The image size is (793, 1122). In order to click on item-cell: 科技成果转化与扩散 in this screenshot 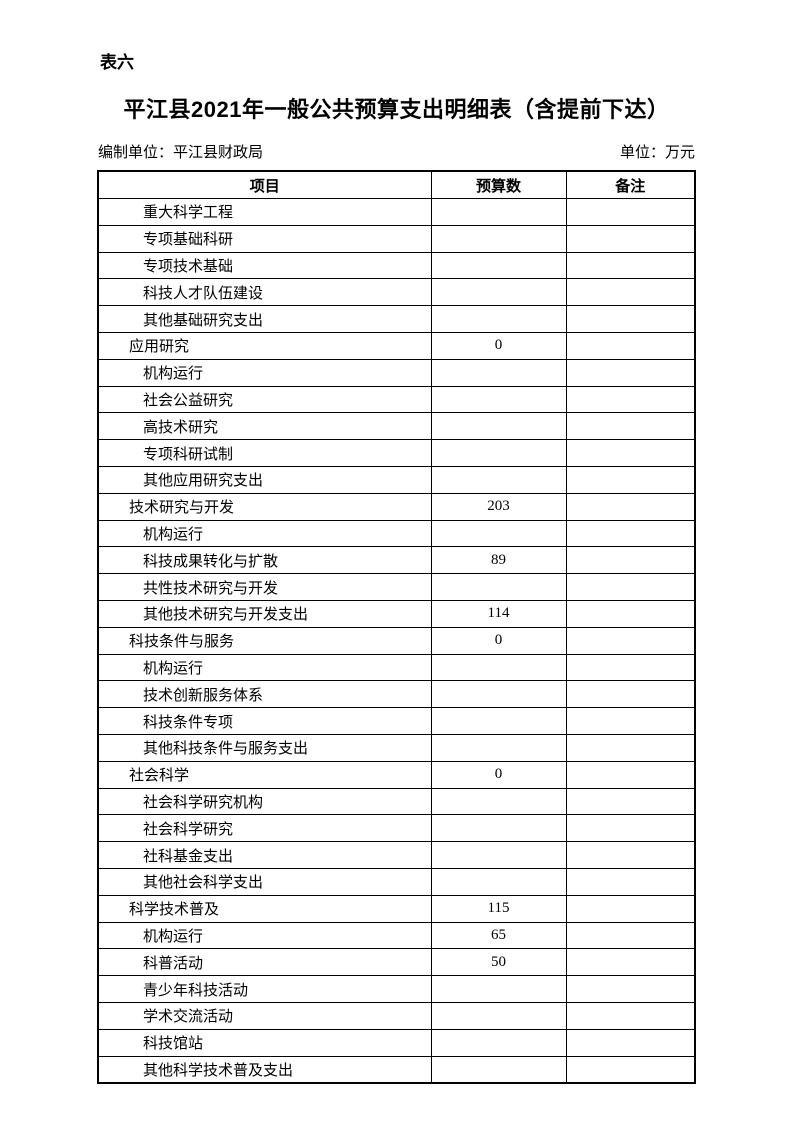, I will do `click(264, 560)`.